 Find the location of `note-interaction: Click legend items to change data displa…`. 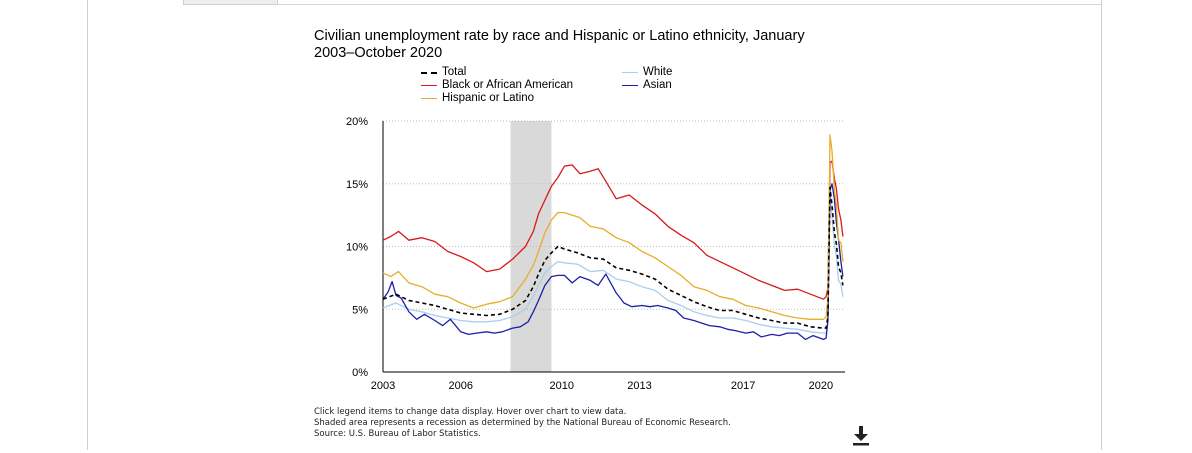

note-interaction: Click legend items to change data displa… is located at coordinates (470, 412).